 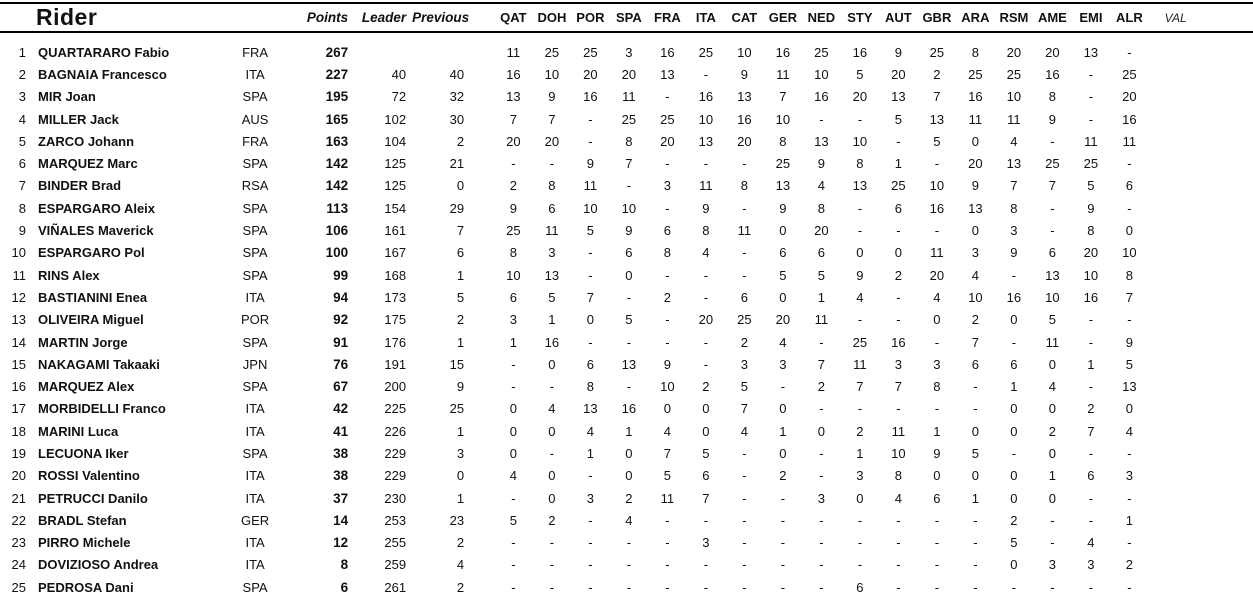 I want to click on race-result-cell-sty: 25, so click(x=860, y=342).